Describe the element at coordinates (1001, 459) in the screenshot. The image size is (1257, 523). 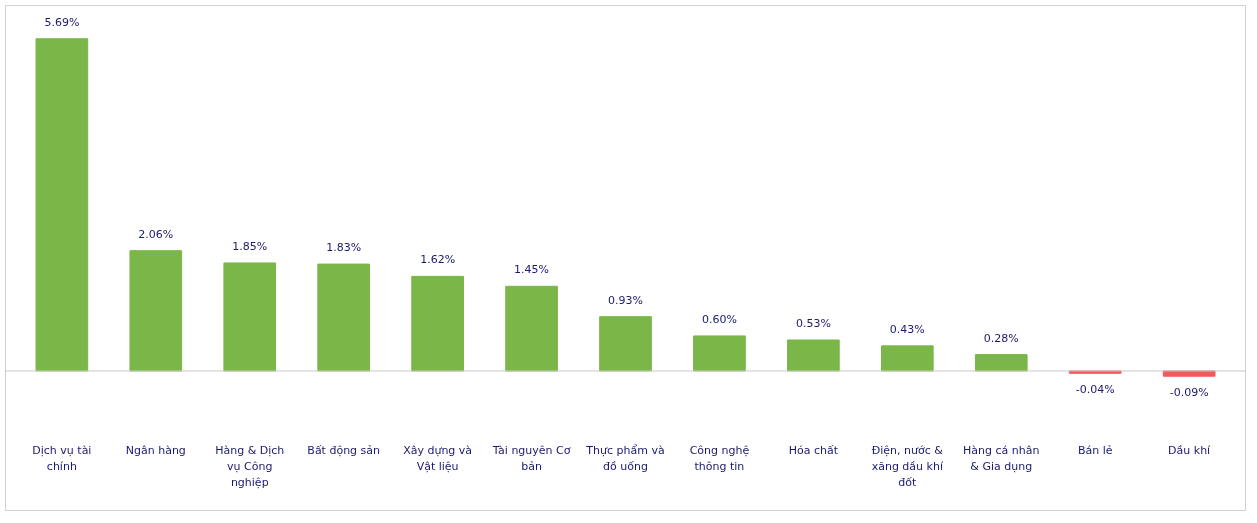
I see `x-tick-label: Hàng cá nhân & Gia dụng` at that location.